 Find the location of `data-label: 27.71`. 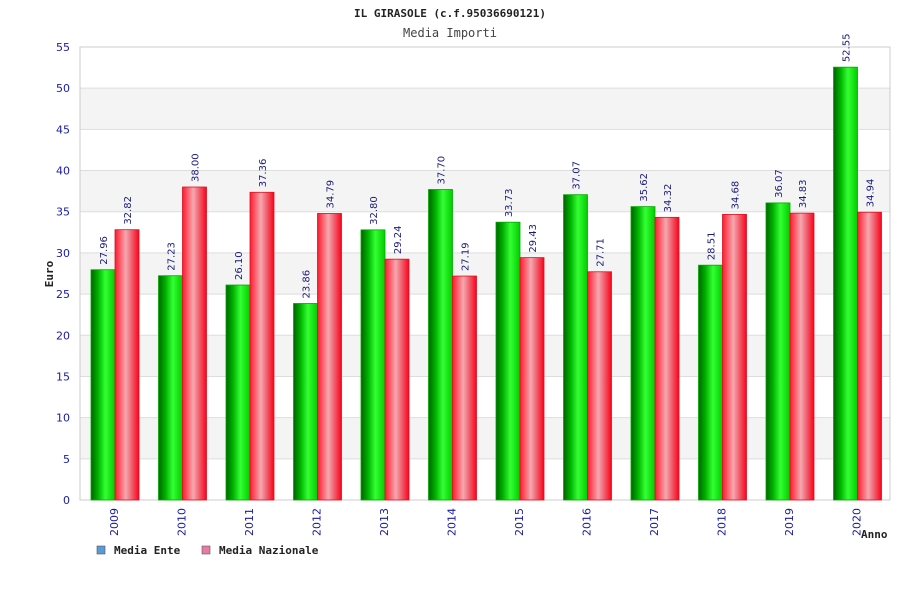

data-label: 27.71 is located at coordinates (601, 252).